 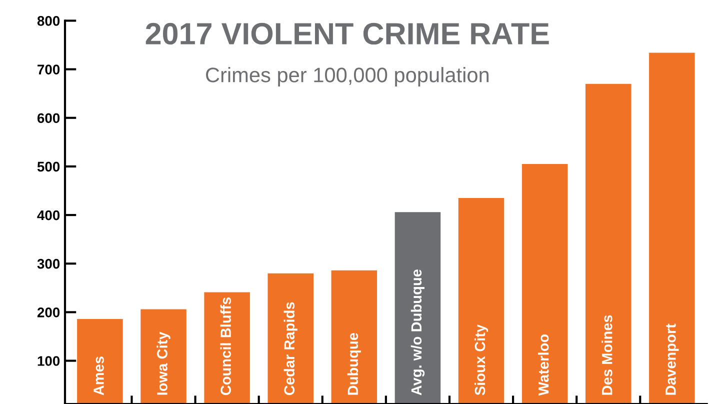 What do you see at coordinates (354, 363) in the screenshot?
I see `x-tick-label: Dubuque` at bounding box center [354, 363].